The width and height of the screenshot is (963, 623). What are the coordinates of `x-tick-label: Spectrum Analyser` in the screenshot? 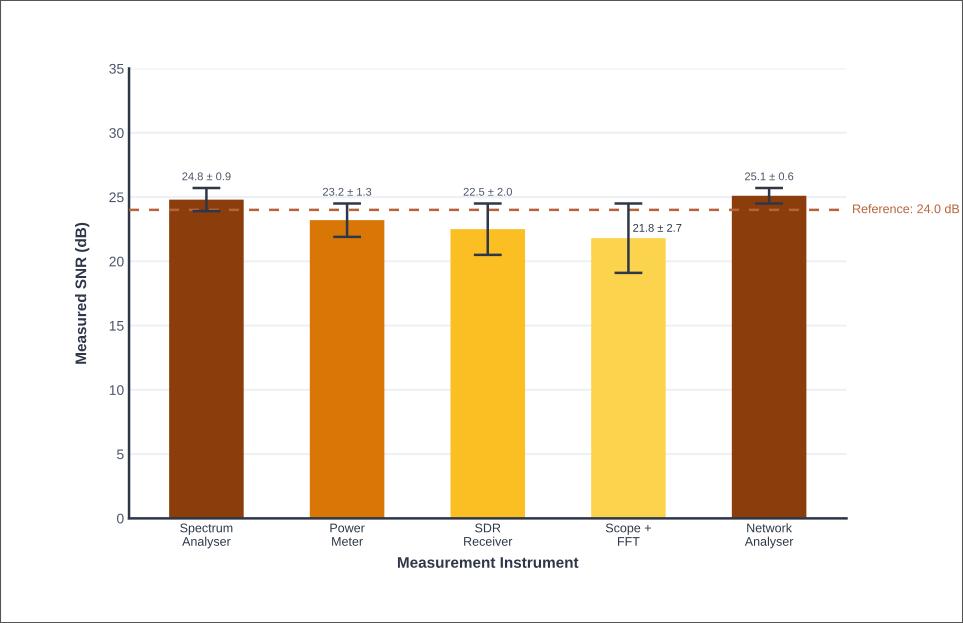 It's located at (206, 536).